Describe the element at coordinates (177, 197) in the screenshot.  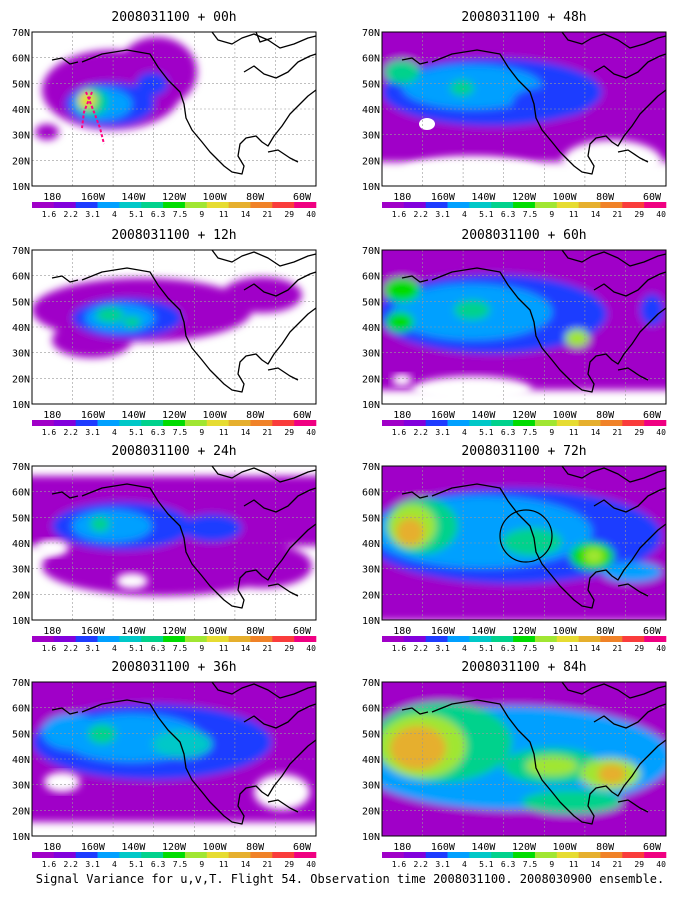
I see `lon-axis: 180 160W 140W 120W 100W 80W 60W` at that location.